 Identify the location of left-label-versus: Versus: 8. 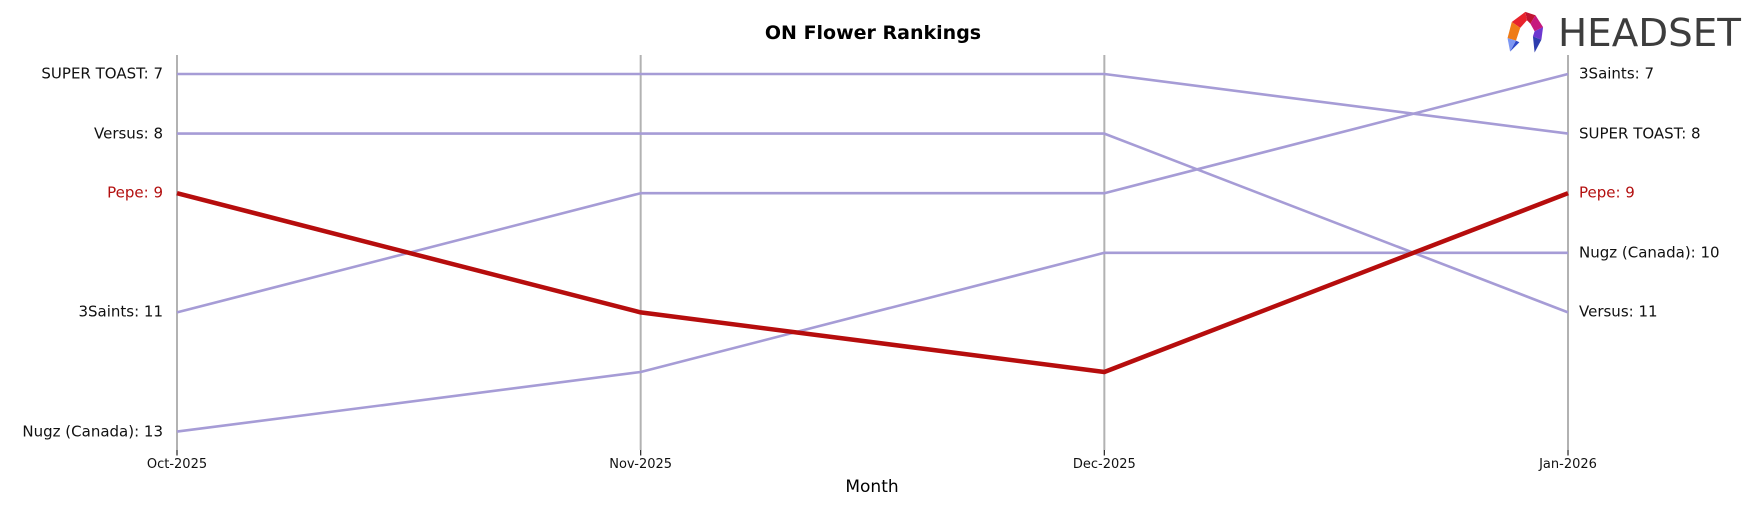
(128, 133).